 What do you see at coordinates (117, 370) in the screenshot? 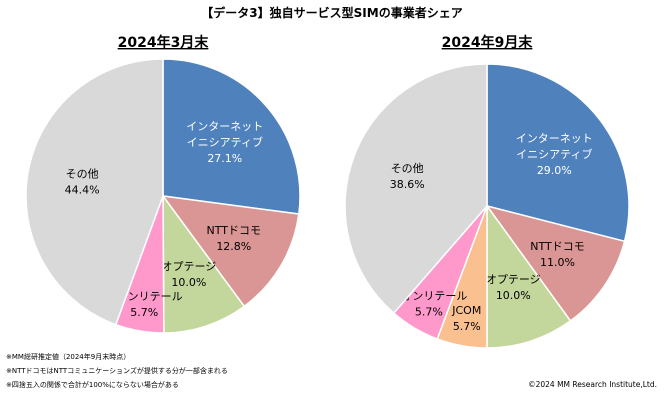
I see `note-2: ※NTTドコモはNTTコミュニケーションズが提供する分が一部含まれる` at bounding box center [117, 370].